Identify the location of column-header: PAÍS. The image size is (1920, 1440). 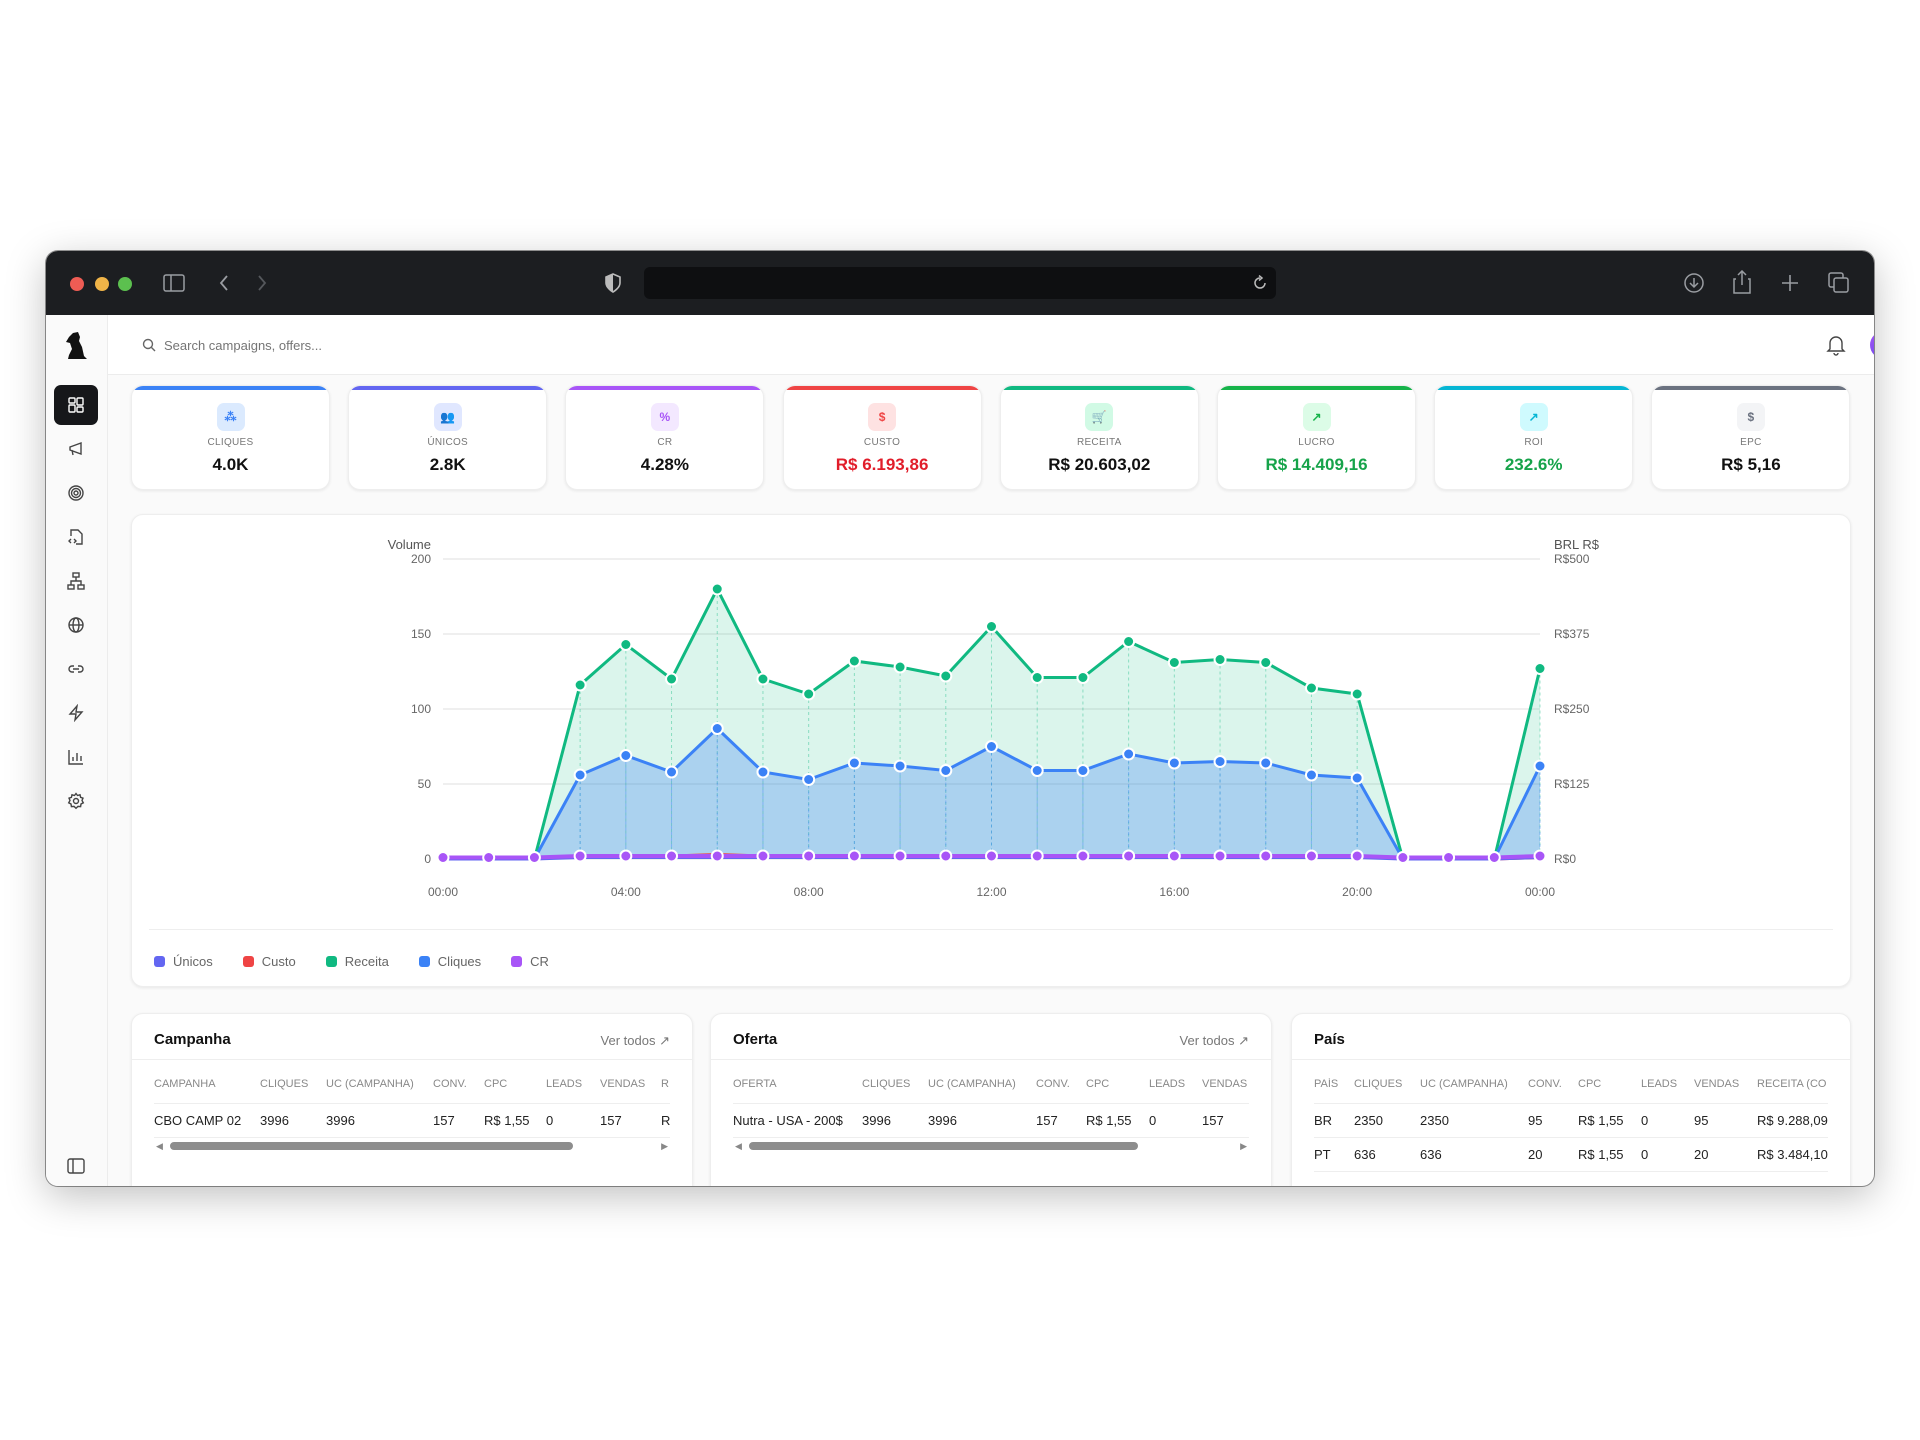
(1326, 1084).